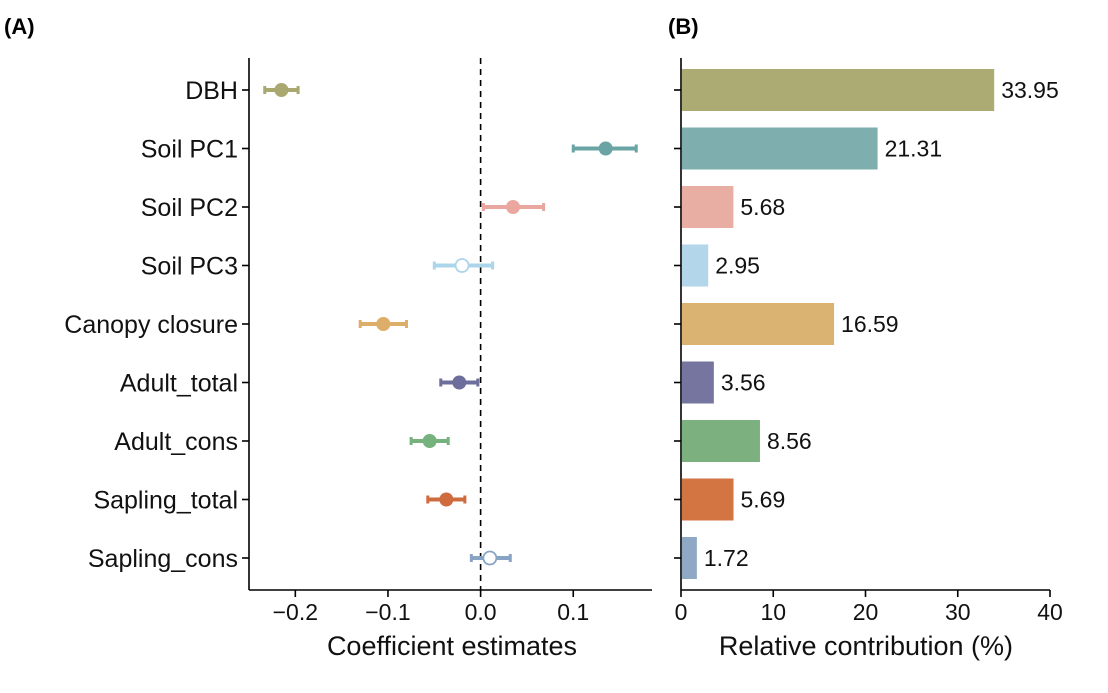 Image resolution: width=1108 pixels, height=693 pixels. Describe the element at coordinates (189, 208) in the screenshot. I see `category-label-soil-pc2: Soil PC2` at that location.